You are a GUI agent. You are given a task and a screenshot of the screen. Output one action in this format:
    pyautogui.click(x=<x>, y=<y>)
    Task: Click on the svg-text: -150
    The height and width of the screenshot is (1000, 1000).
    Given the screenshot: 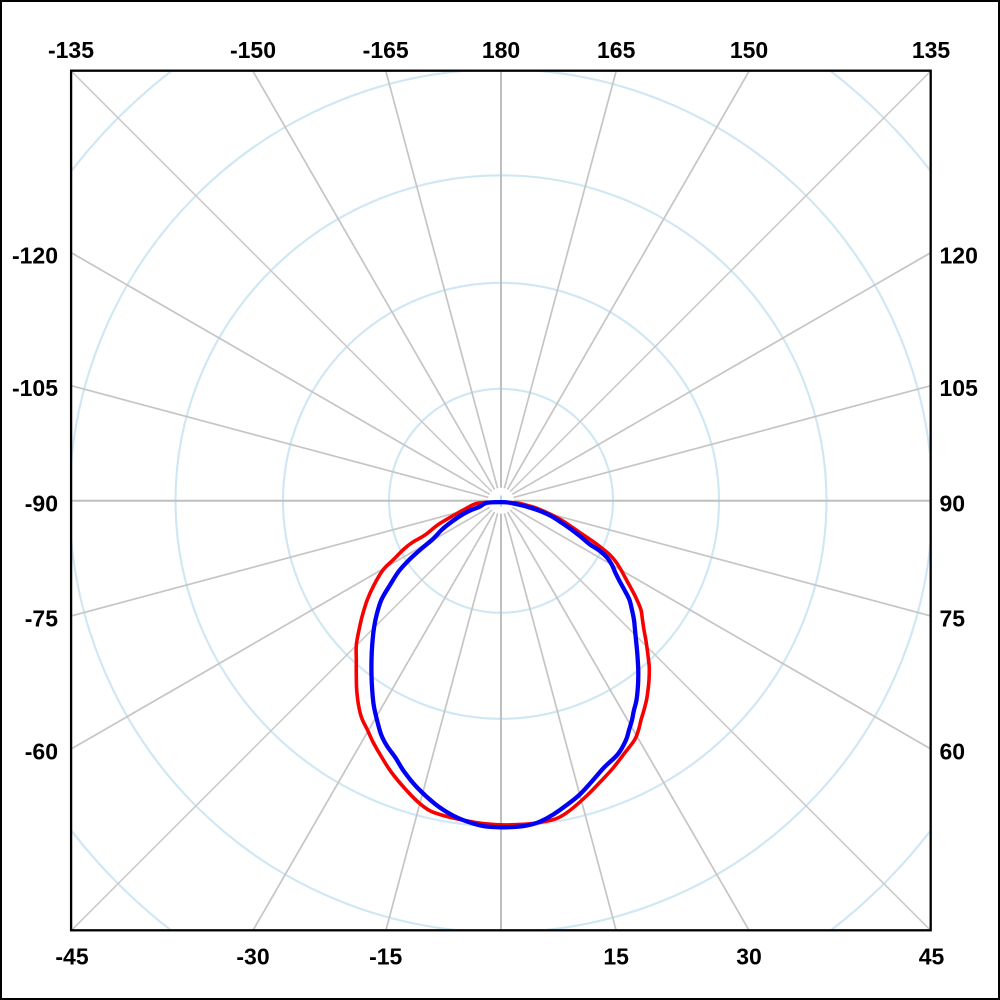 What is the action you would take?
    pyautogui.click(x=253, y=50)
    